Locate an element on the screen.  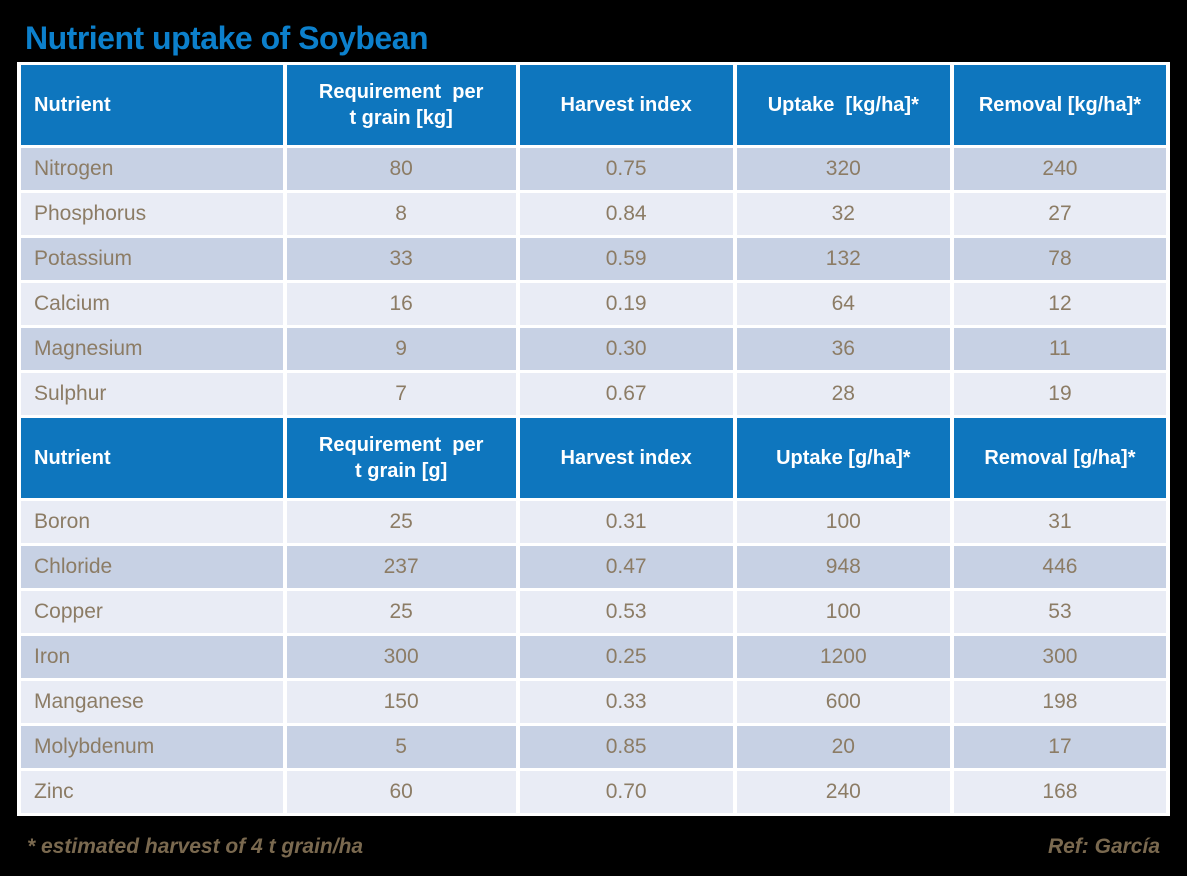
reference: Ref: García is located at coordinates (1103, 846).